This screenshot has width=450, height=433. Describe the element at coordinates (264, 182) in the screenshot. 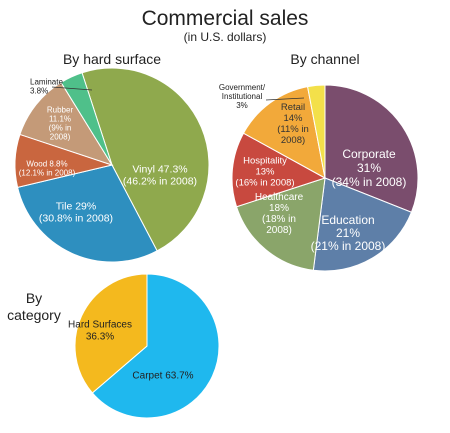

I see `slice-label-line: (16% in 2008)` at that location.